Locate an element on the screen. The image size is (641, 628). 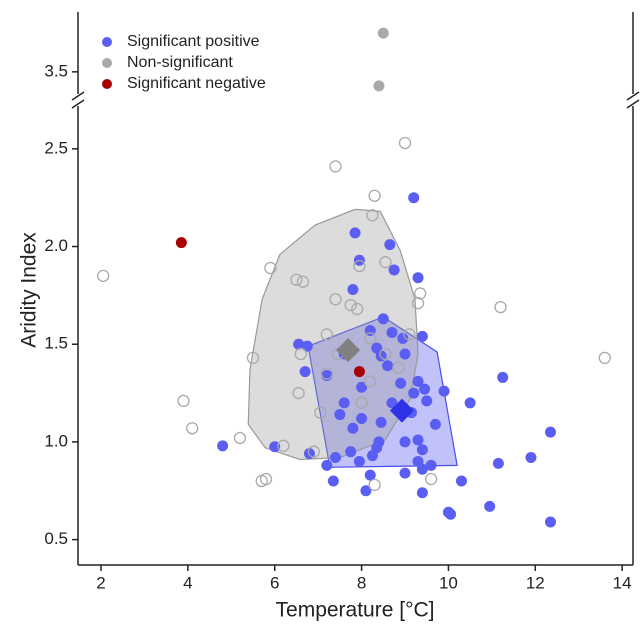
y-tick-label: 2.5 is located at coordinates (56, 147).